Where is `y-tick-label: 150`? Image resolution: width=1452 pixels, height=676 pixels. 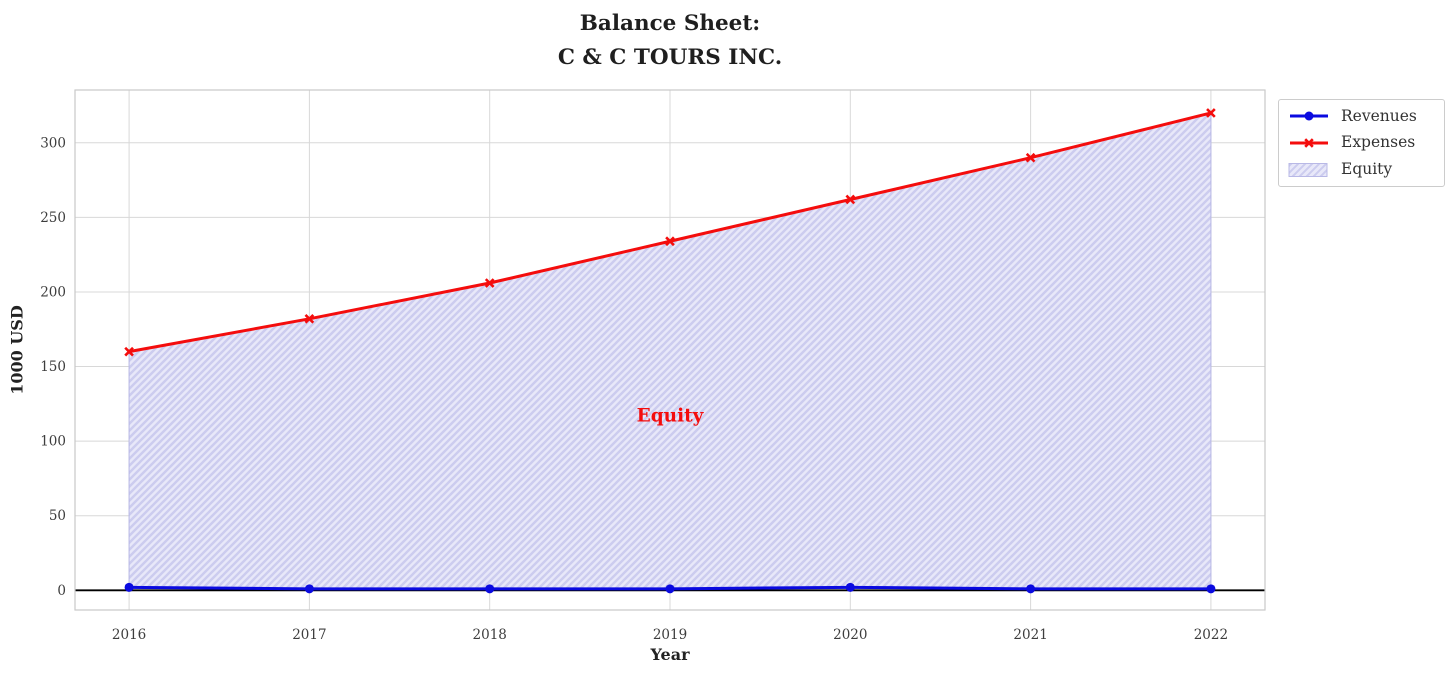
y-tick-label: 150 is located at coordinates (53, 367).